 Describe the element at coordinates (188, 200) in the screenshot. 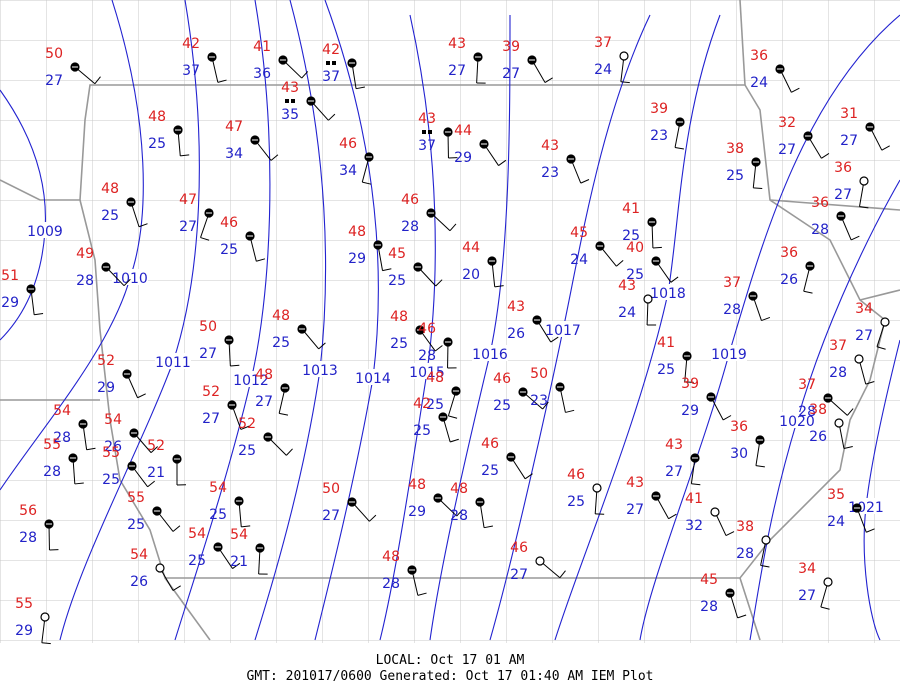

I see `temperature: 47` at that location.